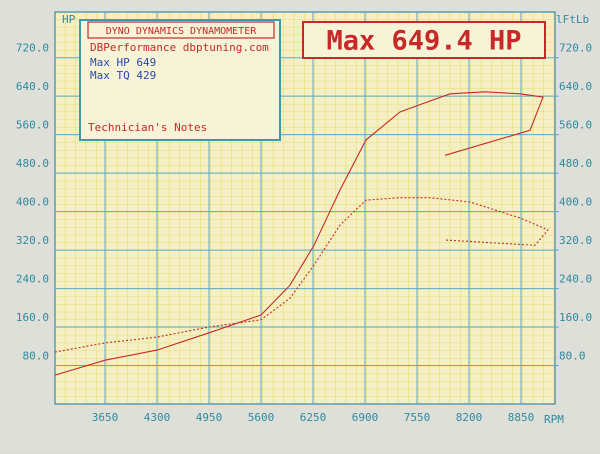 Image resolution: width=600 pixels, height=454 pixels. I want to click on info-line: Max TQ 429, so click(123, 75).